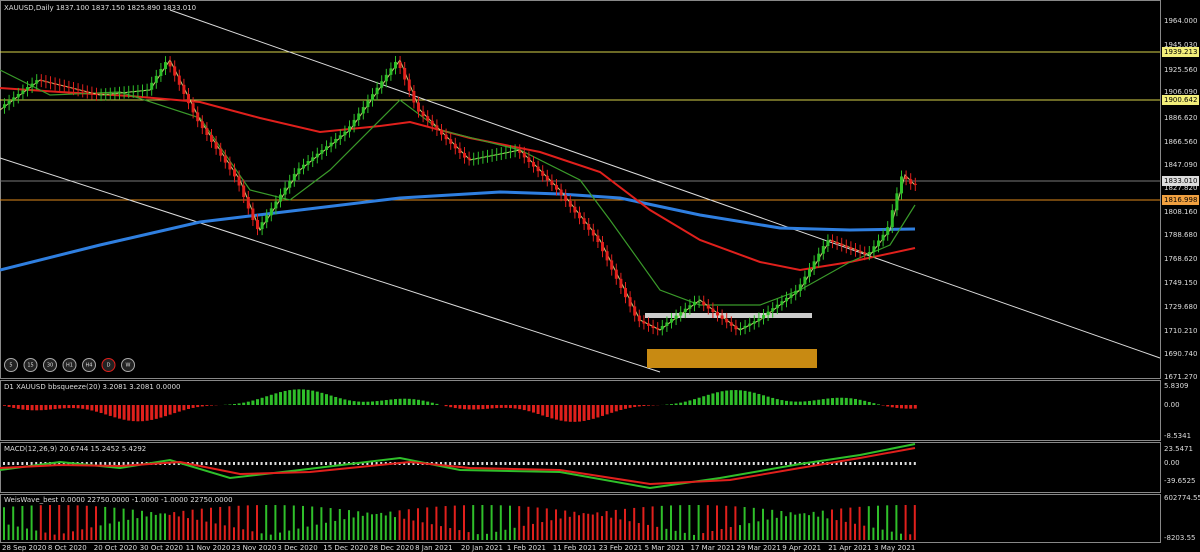  Describe the element at coordinates (1180, 200) in the screenshot. I see `level-label: 1816.998` at that location.